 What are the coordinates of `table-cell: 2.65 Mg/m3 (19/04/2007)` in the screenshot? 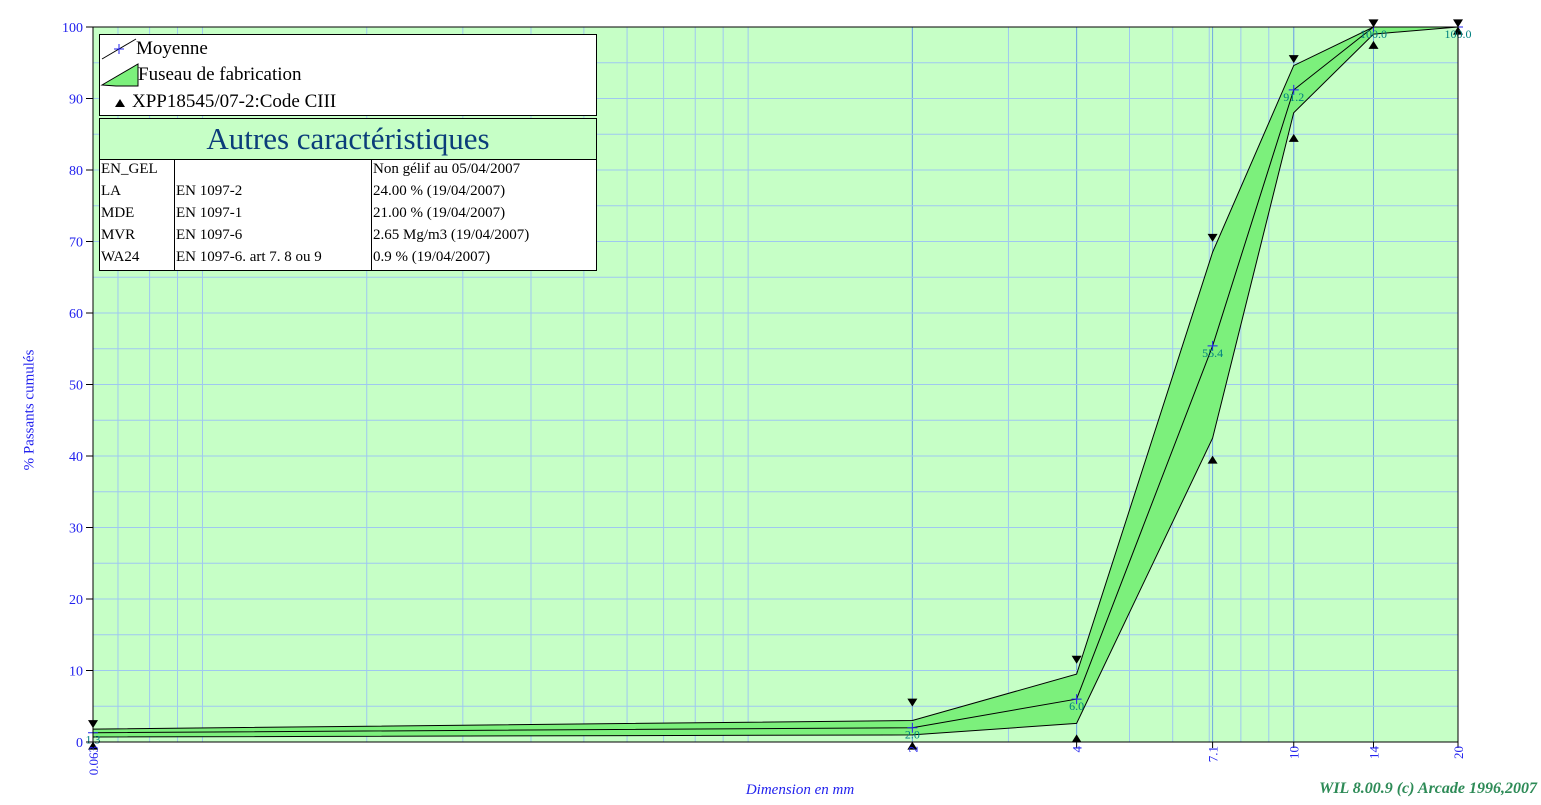 It's located at (451, 235).